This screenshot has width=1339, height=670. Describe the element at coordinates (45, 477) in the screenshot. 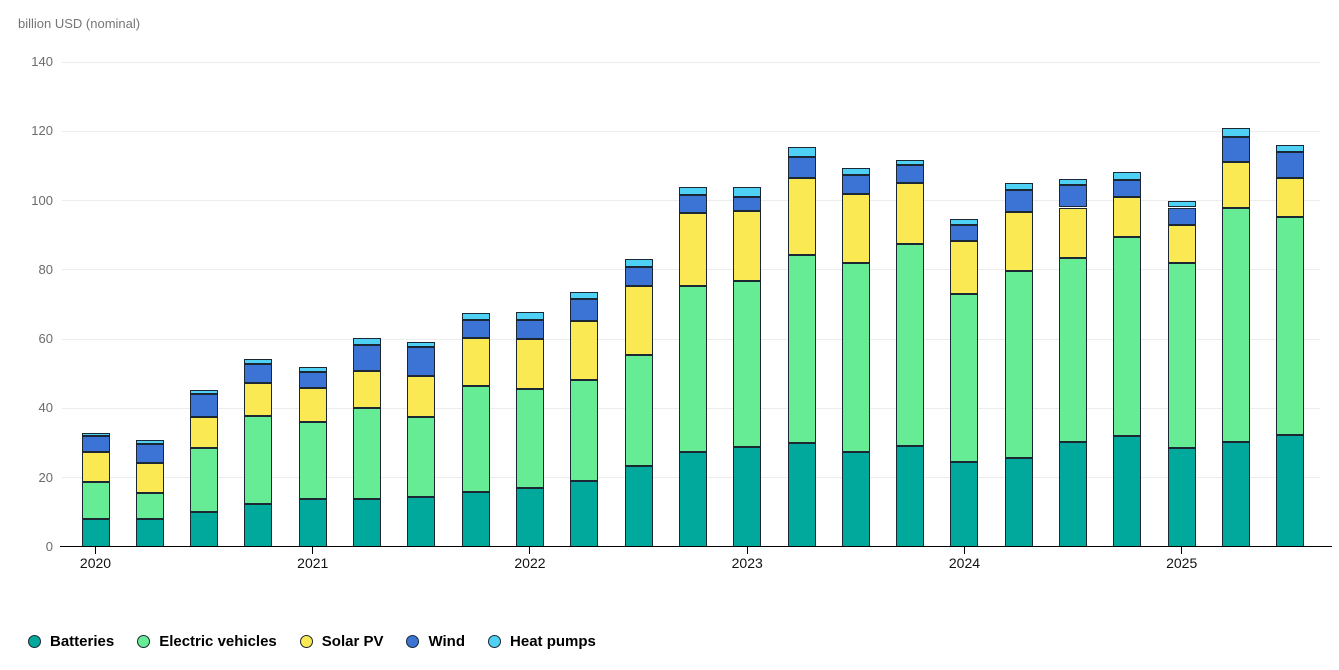

I see `y-axis-label-20: 20` at that location.